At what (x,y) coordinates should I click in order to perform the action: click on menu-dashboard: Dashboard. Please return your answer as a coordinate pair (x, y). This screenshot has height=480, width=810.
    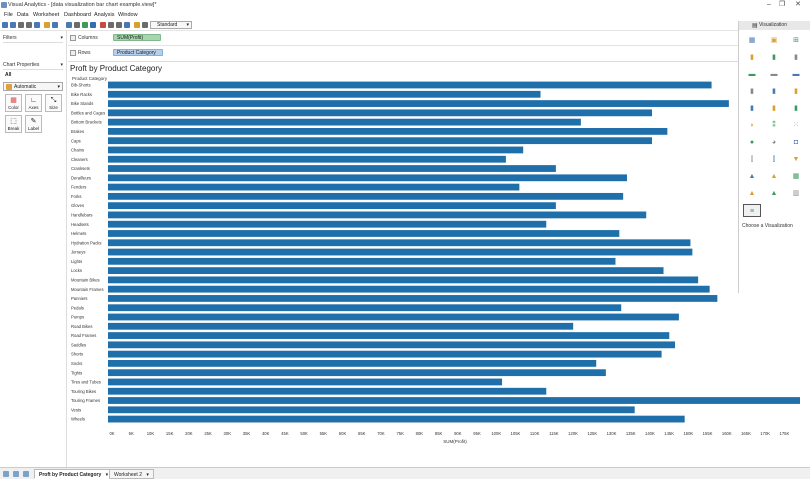
    Looking at the image, I should click on (77, 15).